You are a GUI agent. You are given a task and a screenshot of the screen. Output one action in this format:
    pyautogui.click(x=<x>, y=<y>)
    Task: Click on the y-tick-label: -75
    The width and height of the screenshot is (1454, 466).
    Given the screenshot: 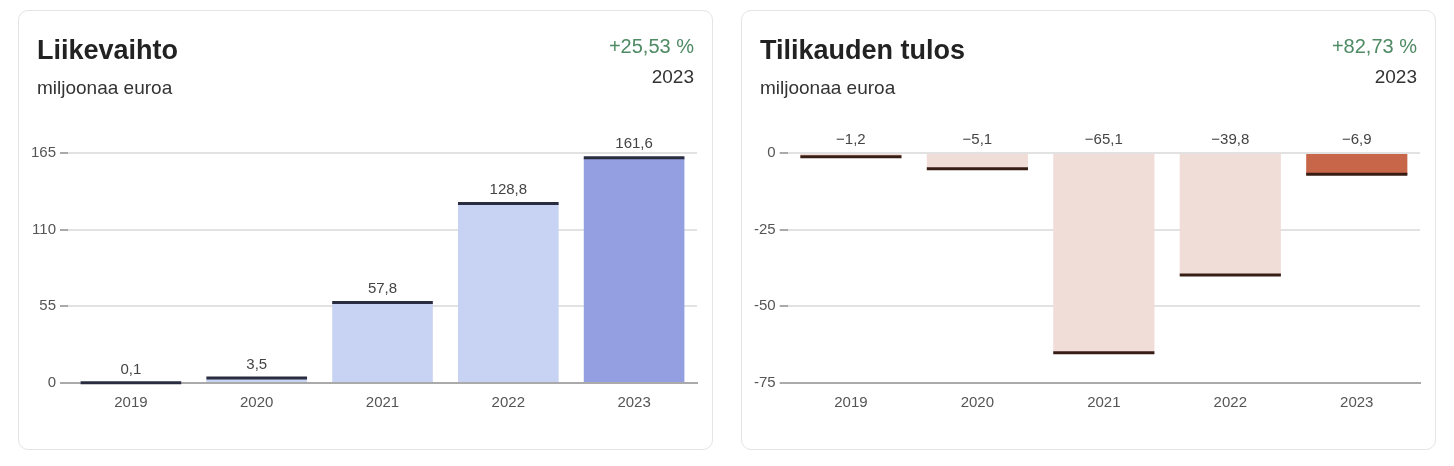 What is the action you would take?
    pyautogui.click(x=764, y=382)
    